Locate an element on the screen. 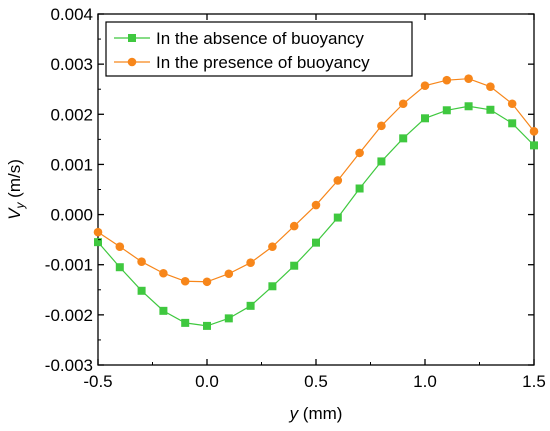 This screenshot has width=550, height=431. x-axis-title: y (mm) is located at coordinates (316, 413).